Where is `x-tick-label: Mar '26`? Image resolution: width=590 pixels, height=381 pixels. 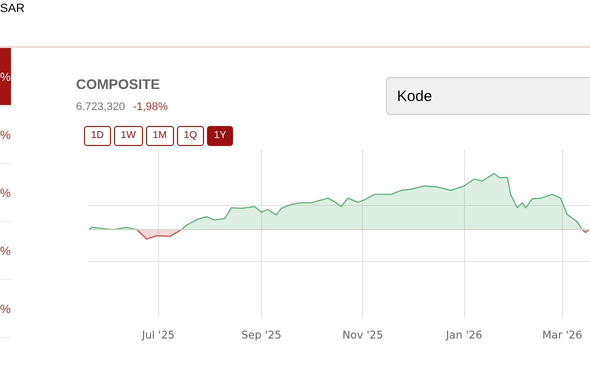 x-tick-label: Mar '26 is located at coordinates (562, 335).